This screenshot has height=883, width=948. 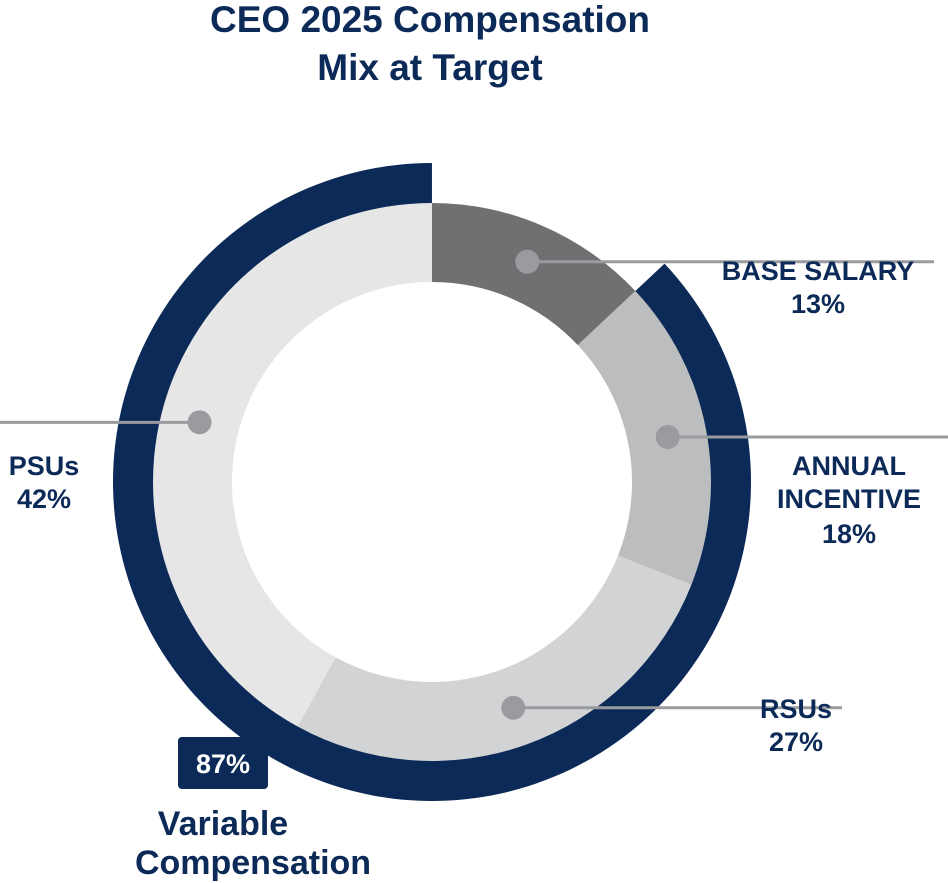 What do you see at coordinates (199, 422) in the screenshot?
I see `marker-psus` at bounding box center [199, 422].